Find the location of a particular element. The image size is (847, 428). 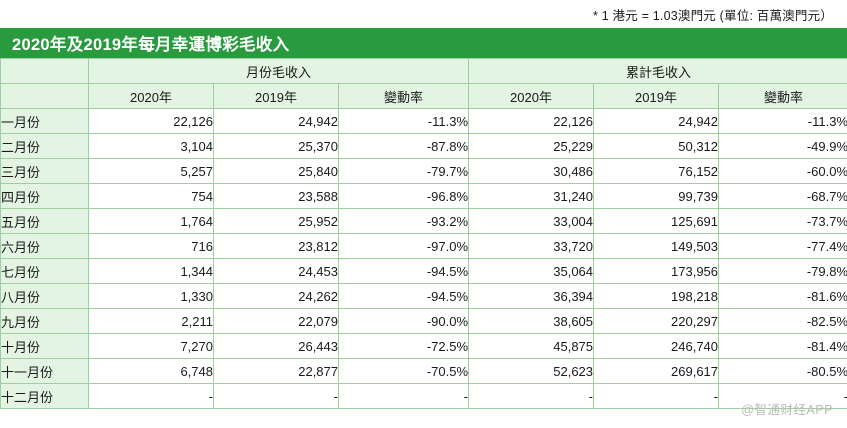

cell-monthly-change: -72.5% is located at coordinates (403, 346).